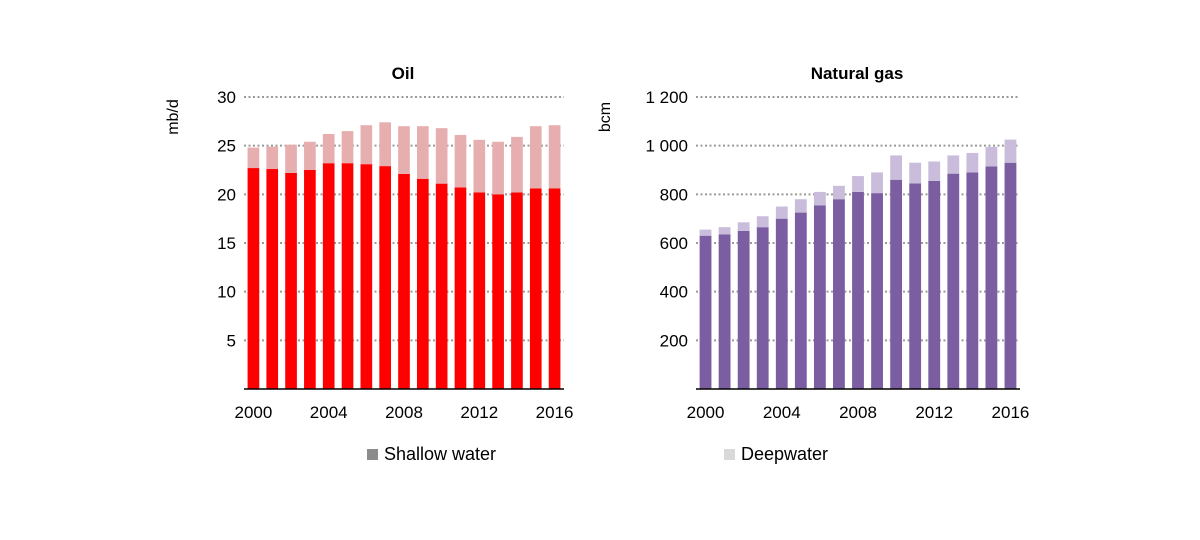 The width and height of the screenshot is (1200, 540). Describe the element at coordinates (666, 97) in the screenshot. I see `y-tick-label: 1 200` at that location.